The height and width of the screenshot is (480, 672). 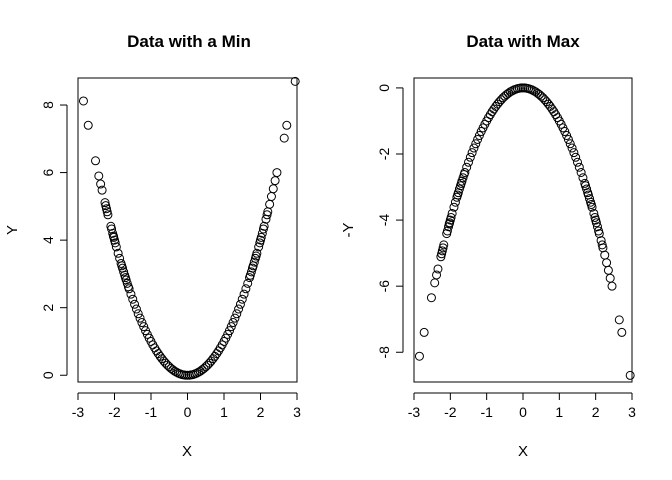 I want to click on y-tick-label: -8, so click(x=384, y=352).